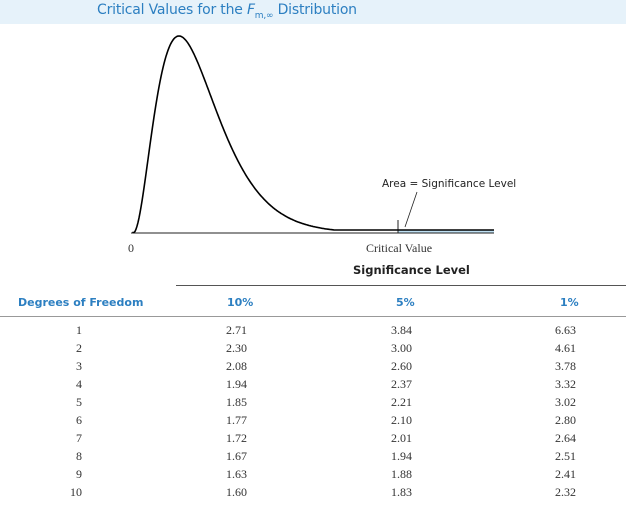  What do you see at coordinates (79, 420) in the screenshot?
I see `df-cell: 6` at bounding box center [79, 420].